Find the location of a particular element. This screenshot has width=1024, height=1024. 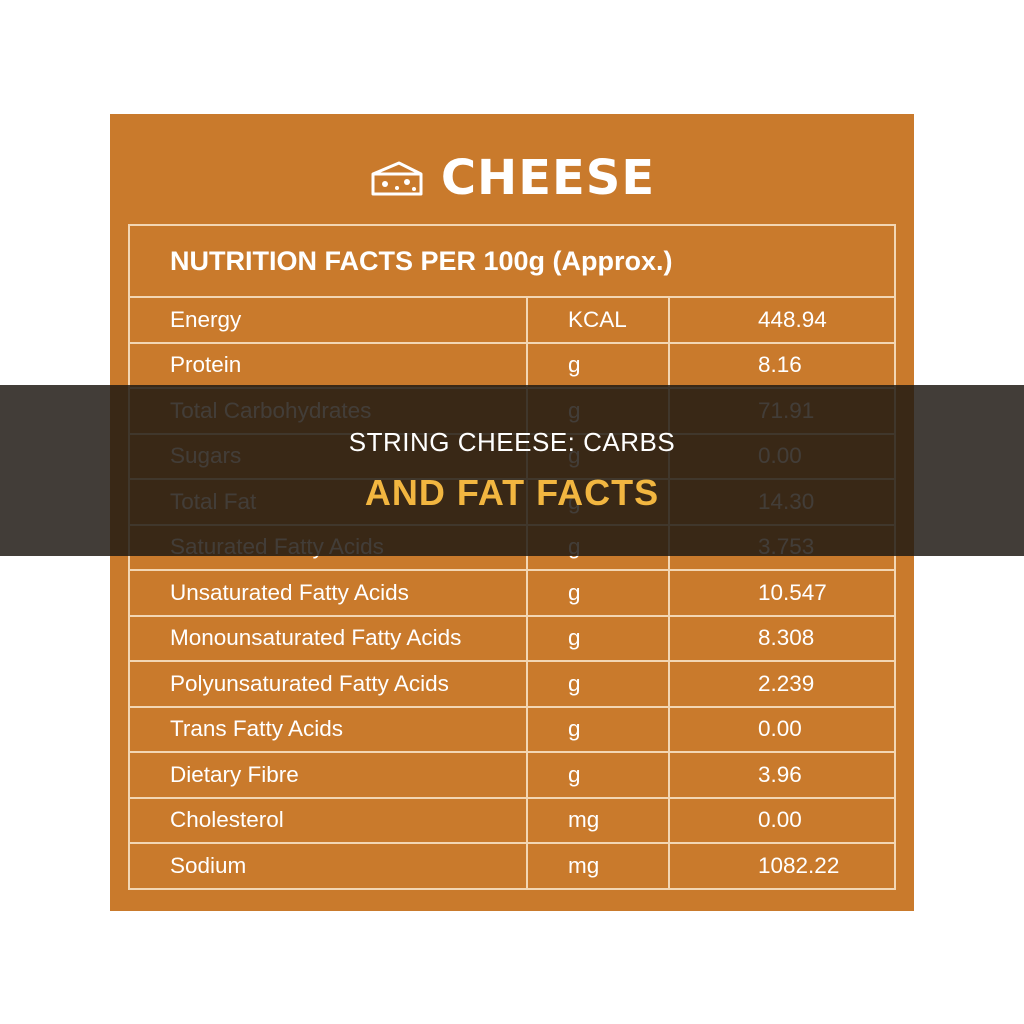

nutrient-name: Cholesterol is located at coordinates (328, 820).